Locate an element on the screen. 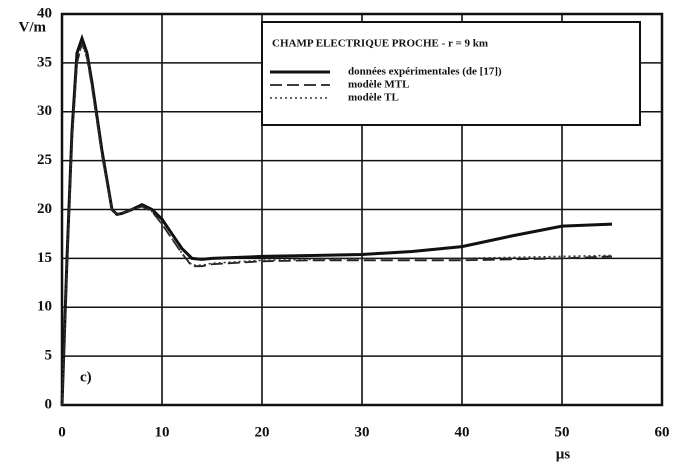 This screenshot has width=689, height=468. x-tick-label: 0 is located at coordinates (62, 432).